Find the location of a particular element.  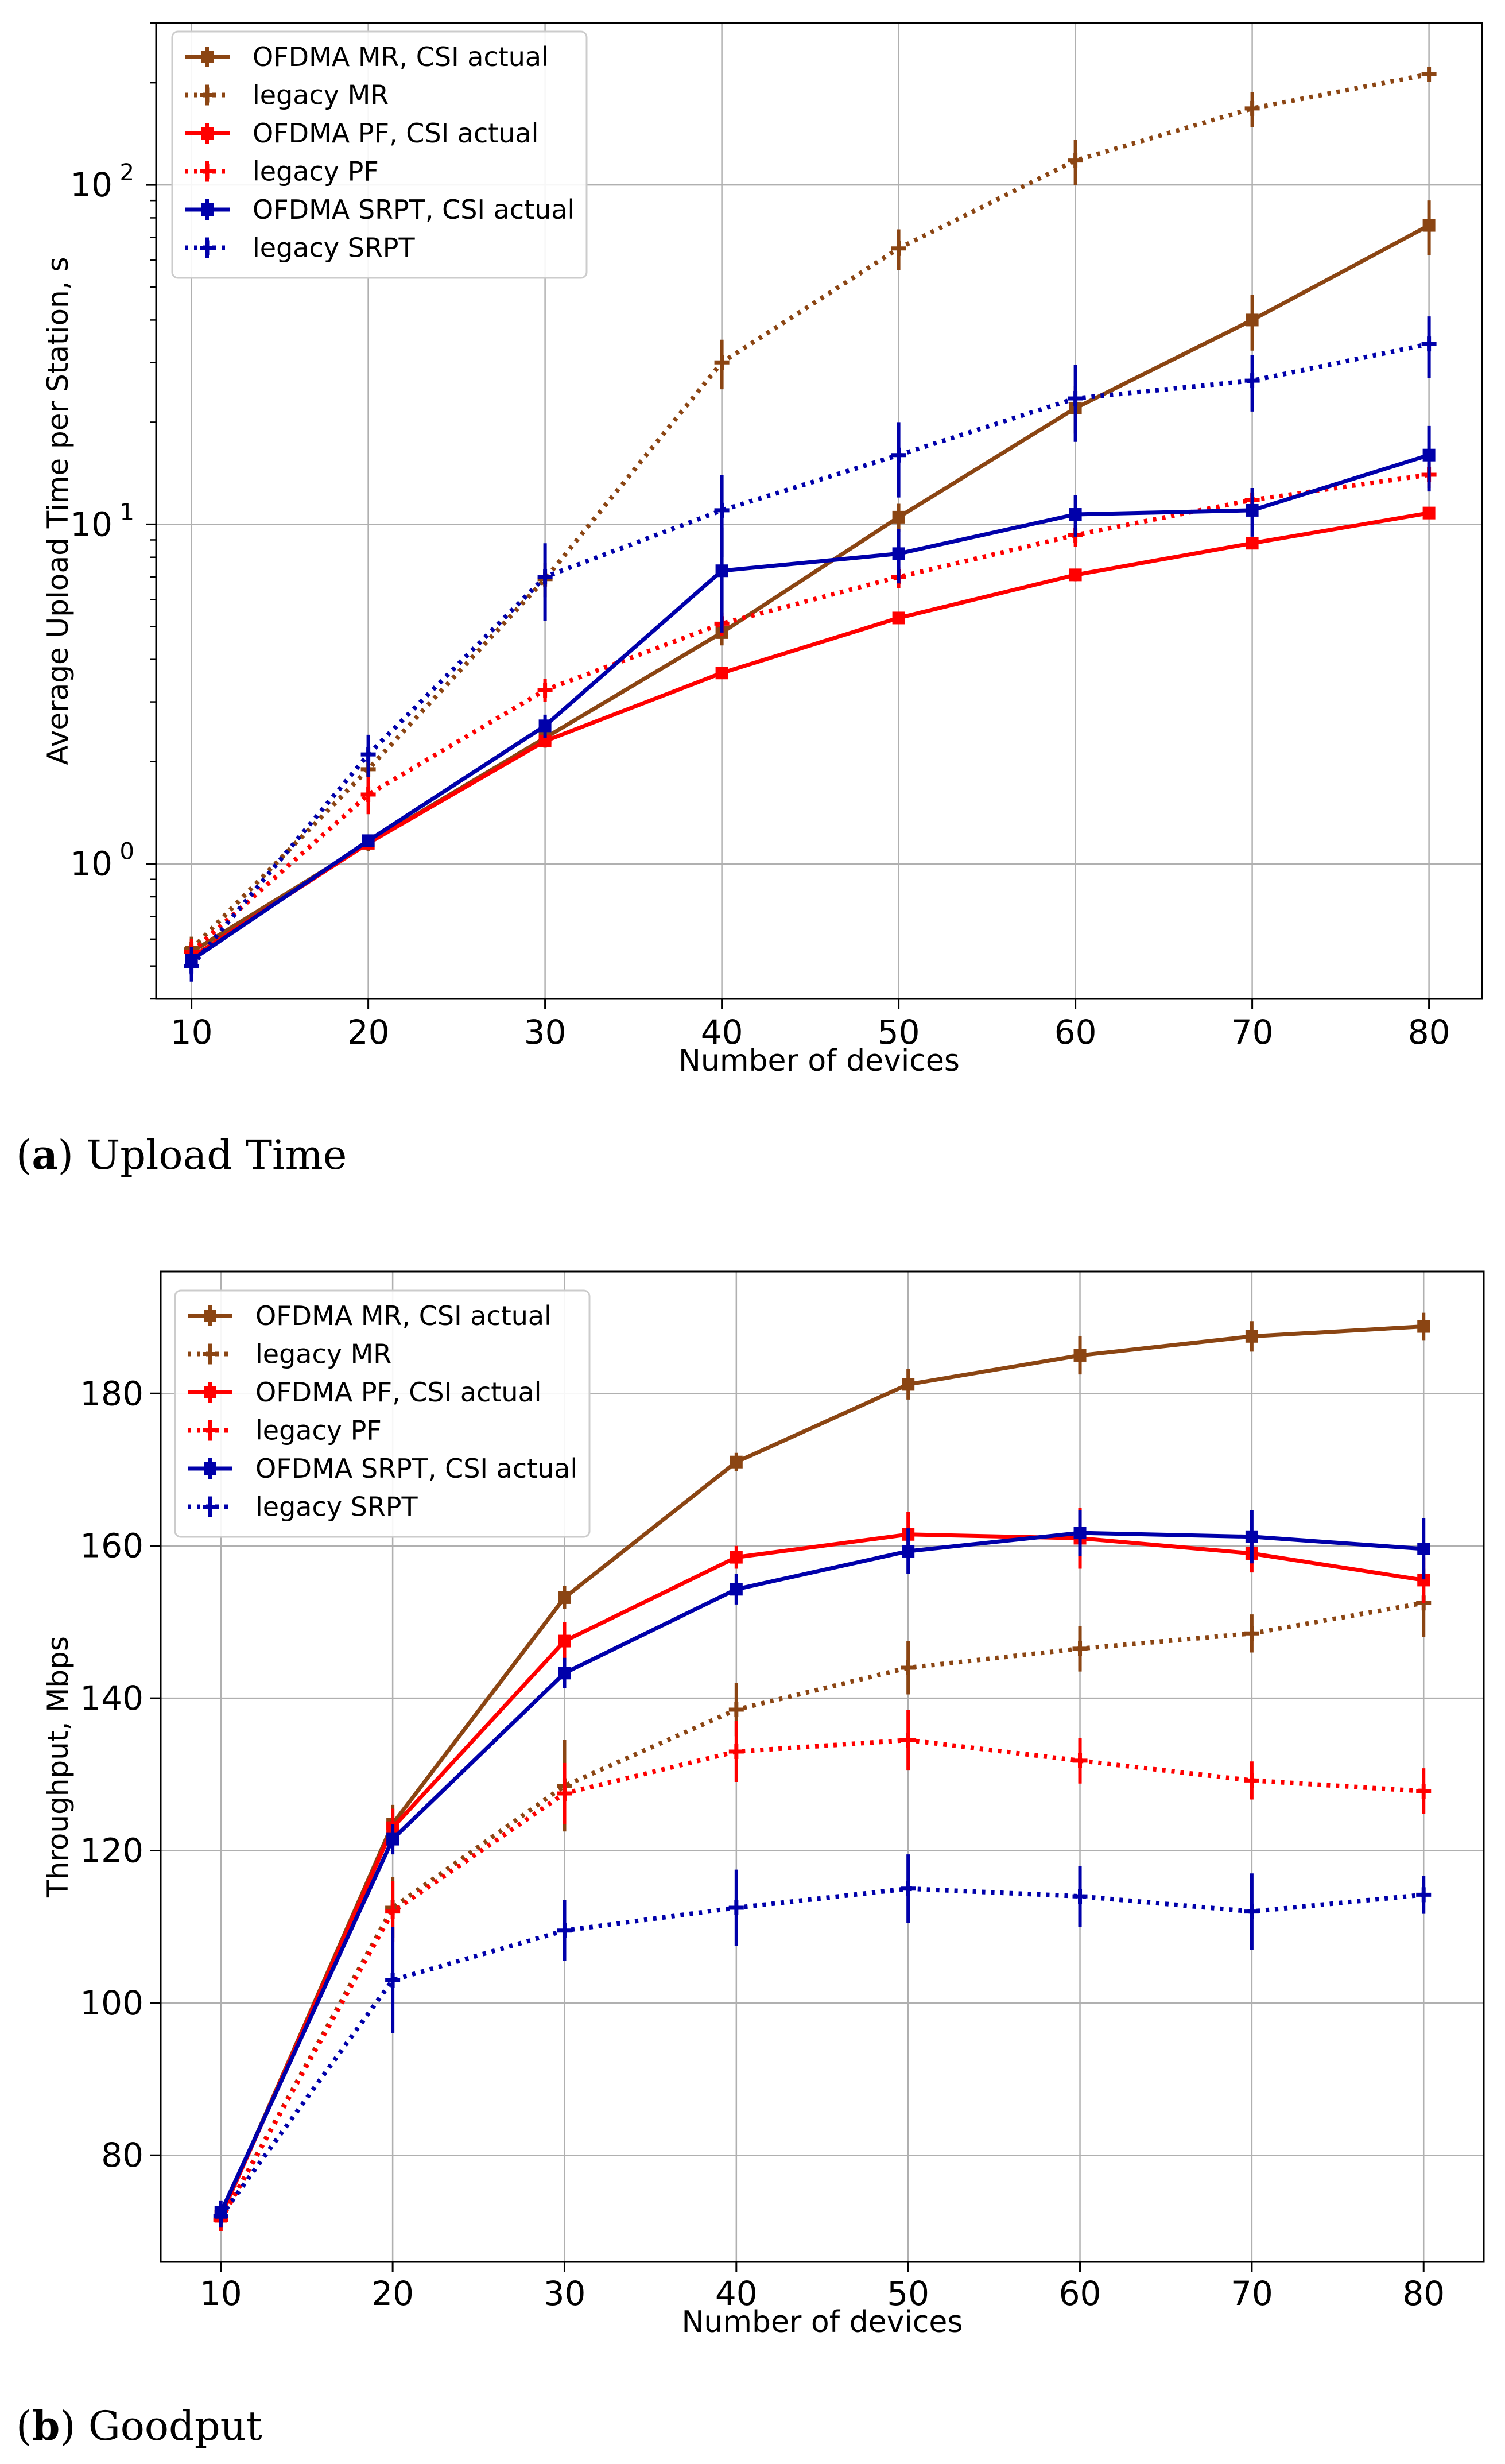

tick-label-y-exponent: 2 is located at coordinates (127, 173).